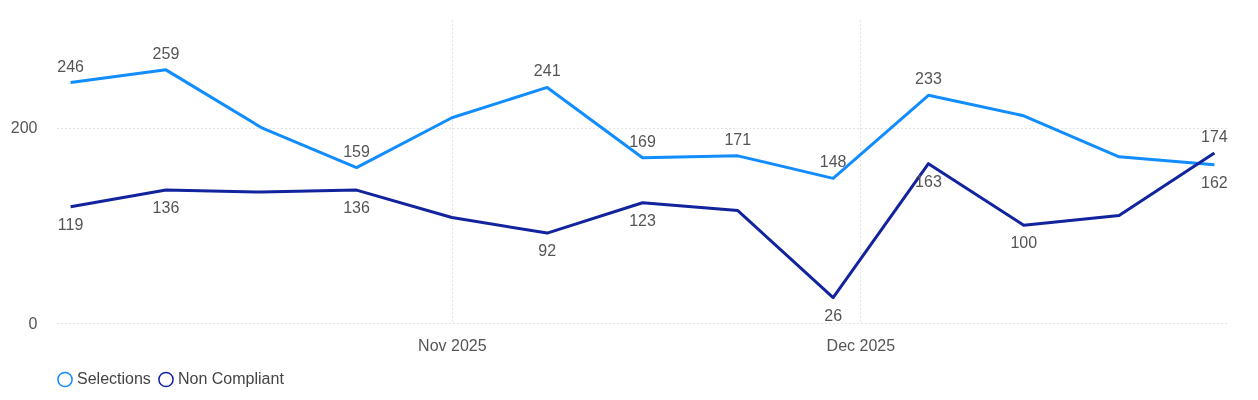 The image size is (1258, 400). Describe the element at coordinates (928, 79) in the screenshot. I see `data-label: 233` at that location.